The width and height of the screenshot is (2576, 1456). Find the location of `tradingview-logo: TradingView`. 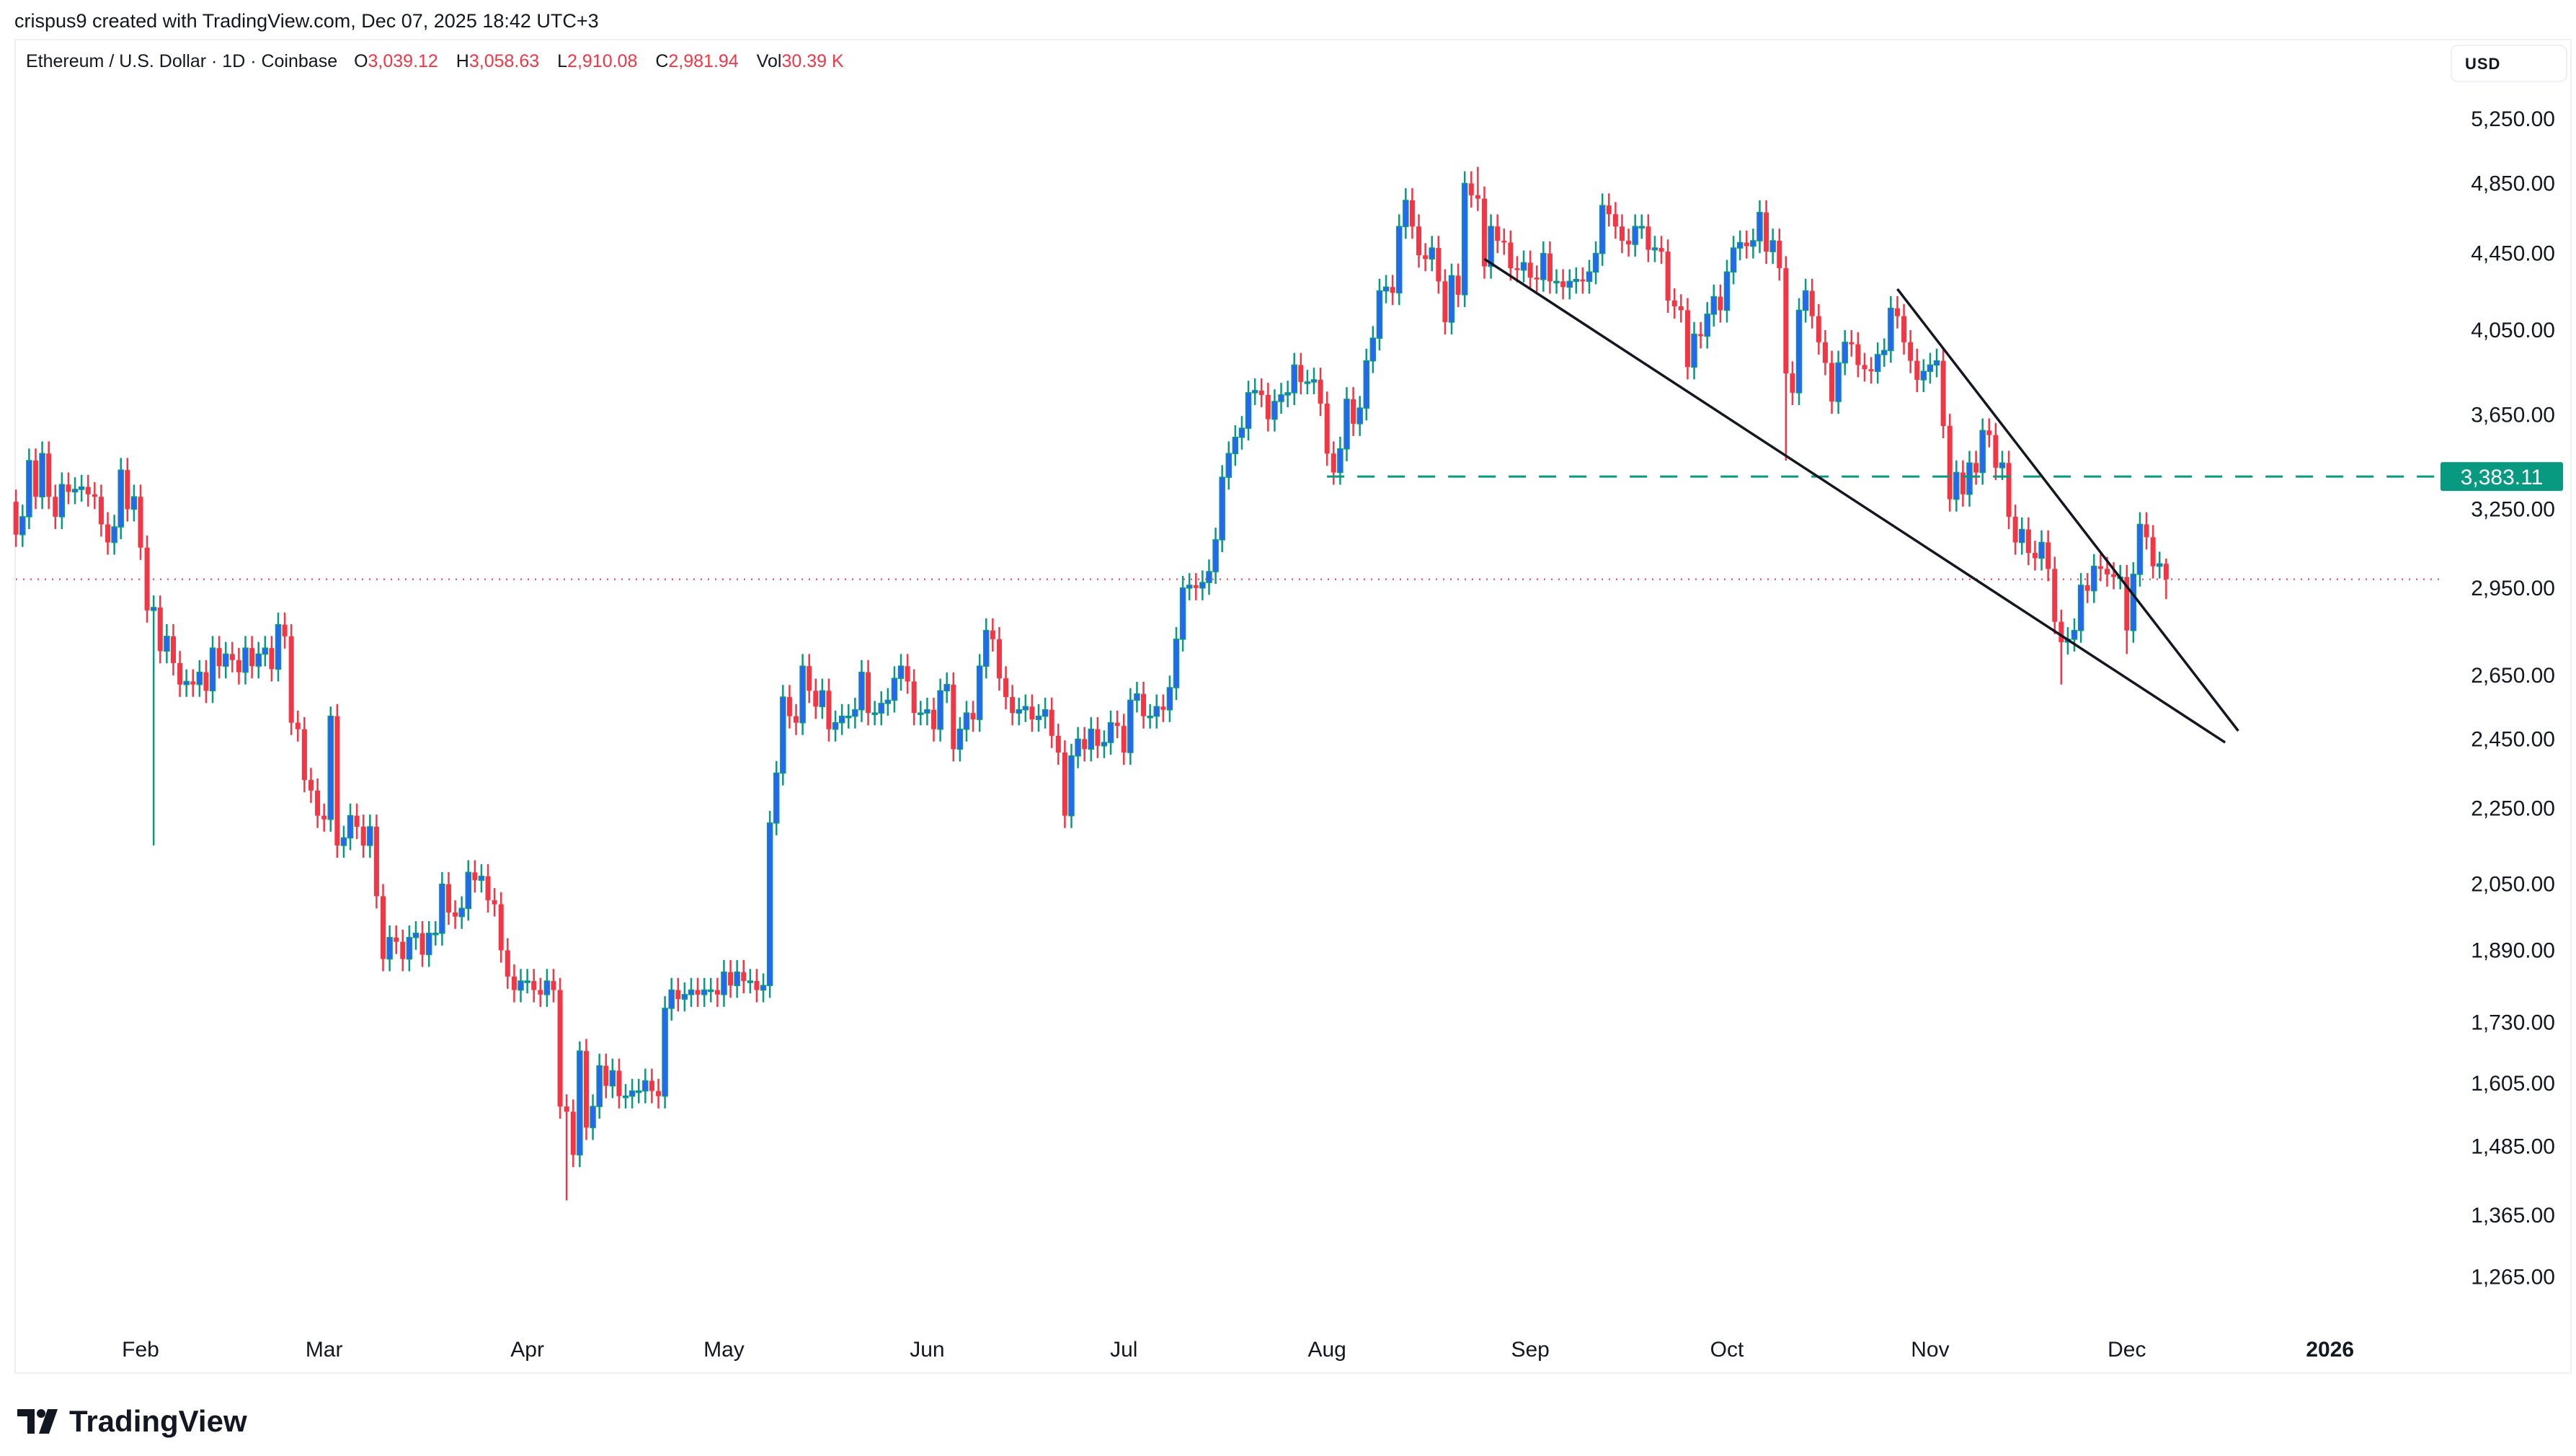

tradingview-logo: TradingView is located at coordinates (132, 1421).